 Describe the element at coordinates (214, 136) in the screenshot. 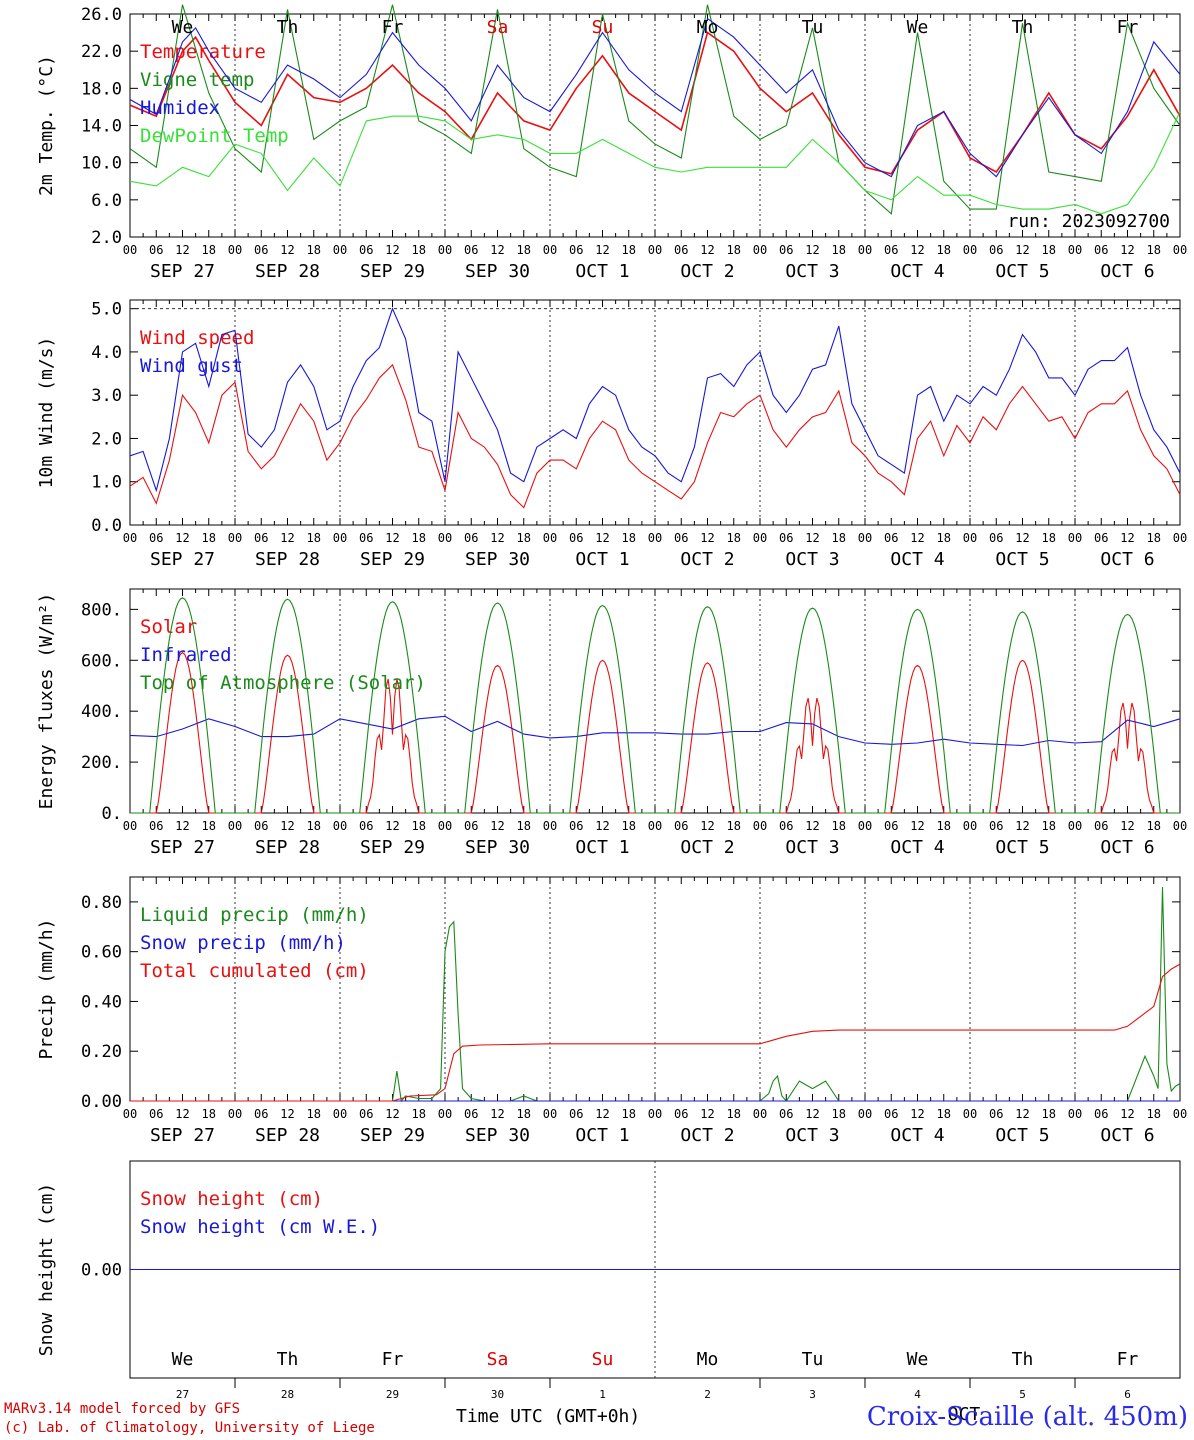

I see `legend-entry: DewPoint Temp` at that location.